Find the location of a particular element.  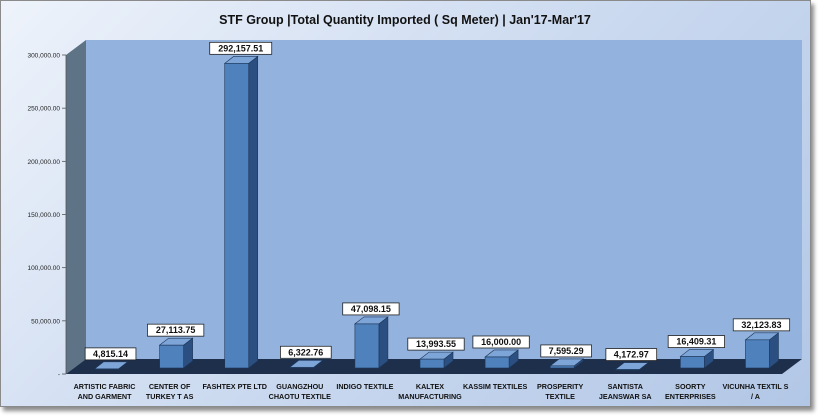

y-tick-label: 250,000.00 is located at coordinates (43, 109).